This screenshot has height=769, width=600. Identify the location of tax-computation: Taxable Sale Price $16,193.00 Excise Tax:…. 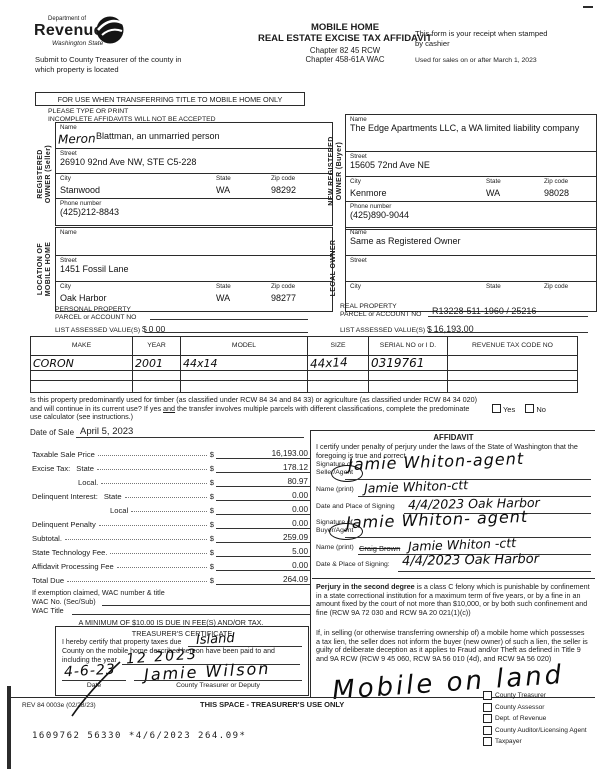
(171, 546).